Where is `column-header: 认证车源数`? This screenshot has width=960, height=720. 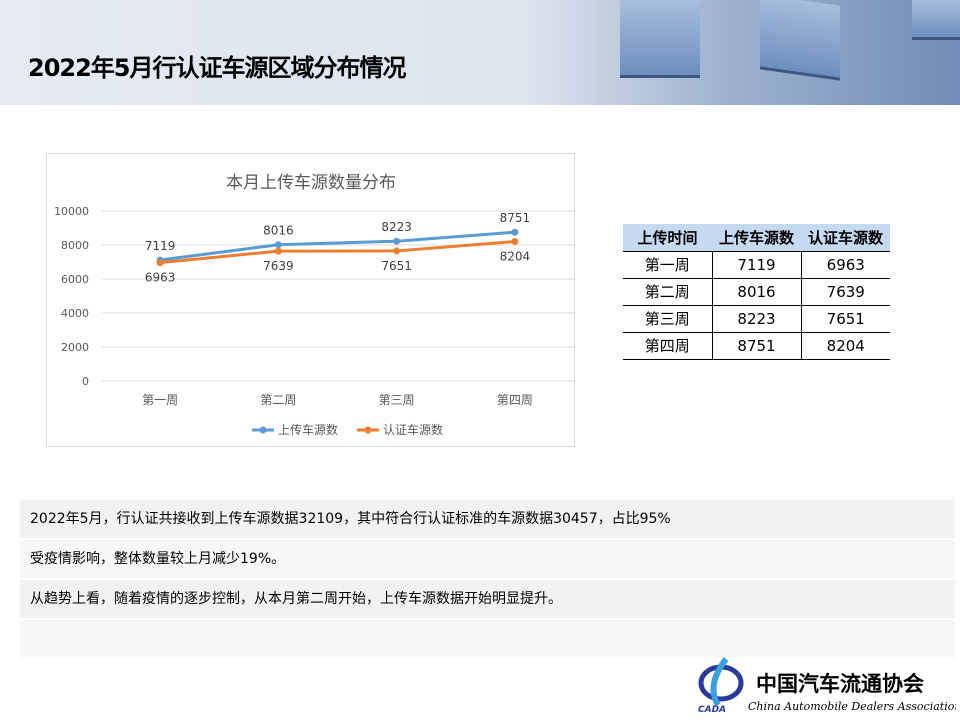
column-header: 认证车源数 is located at coordinates (845, 238).